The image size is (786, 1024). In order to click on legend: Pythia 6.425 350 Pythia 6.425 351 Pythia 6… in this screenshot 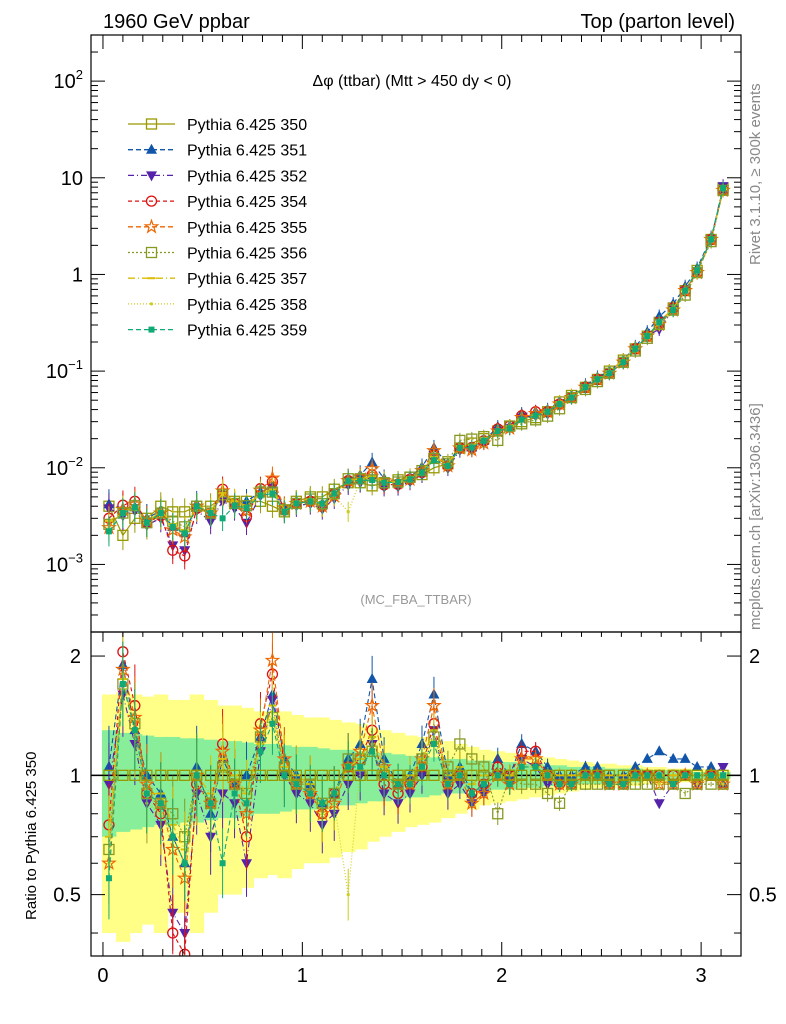, I will do `click(217, 228)`.